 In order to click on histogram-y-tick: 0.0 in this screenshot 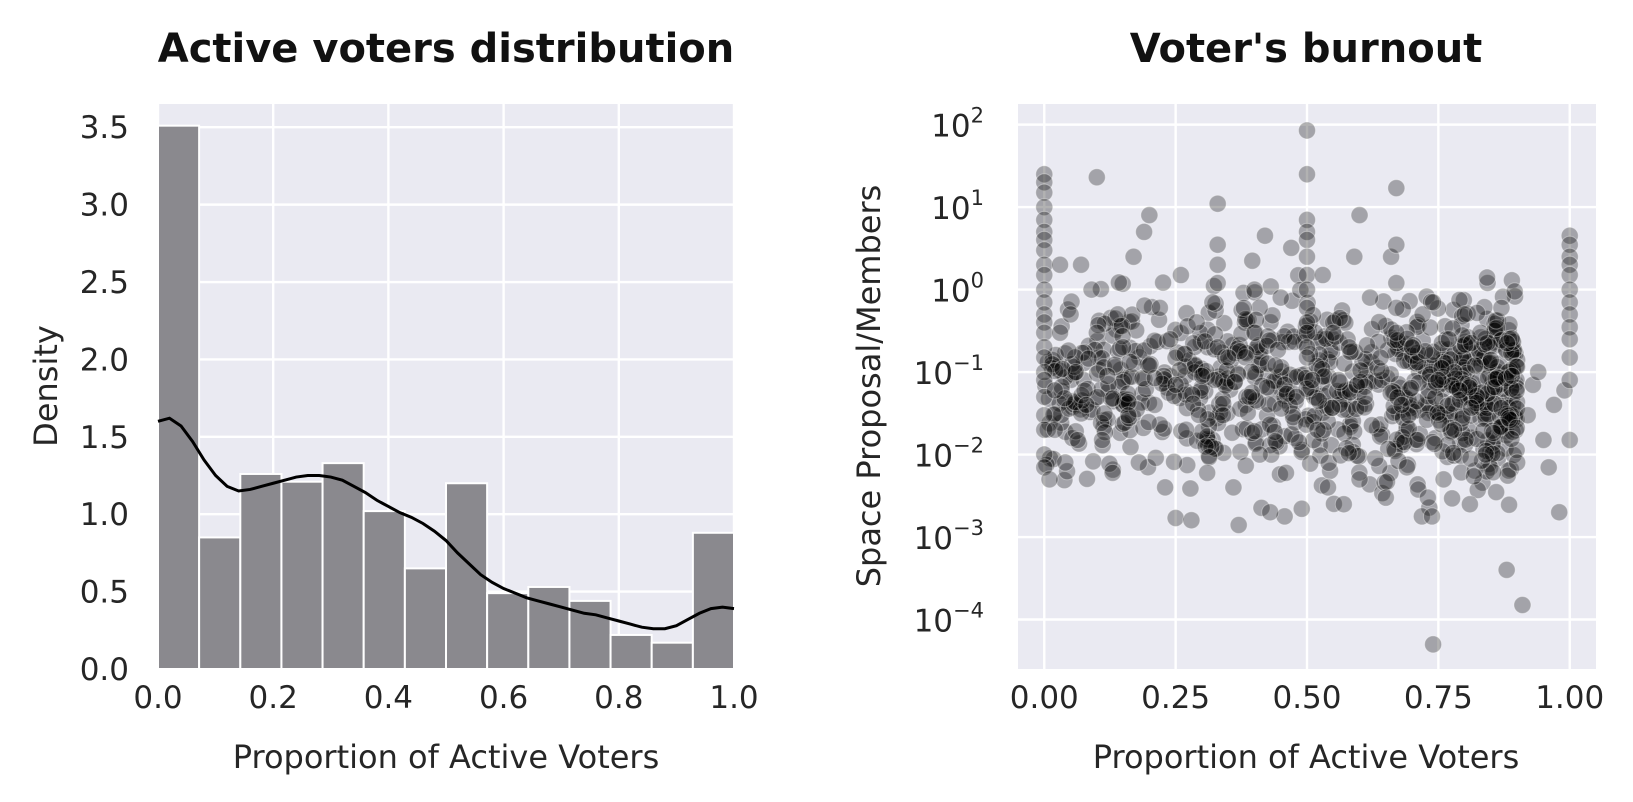, I will do `click(104, 670)`.